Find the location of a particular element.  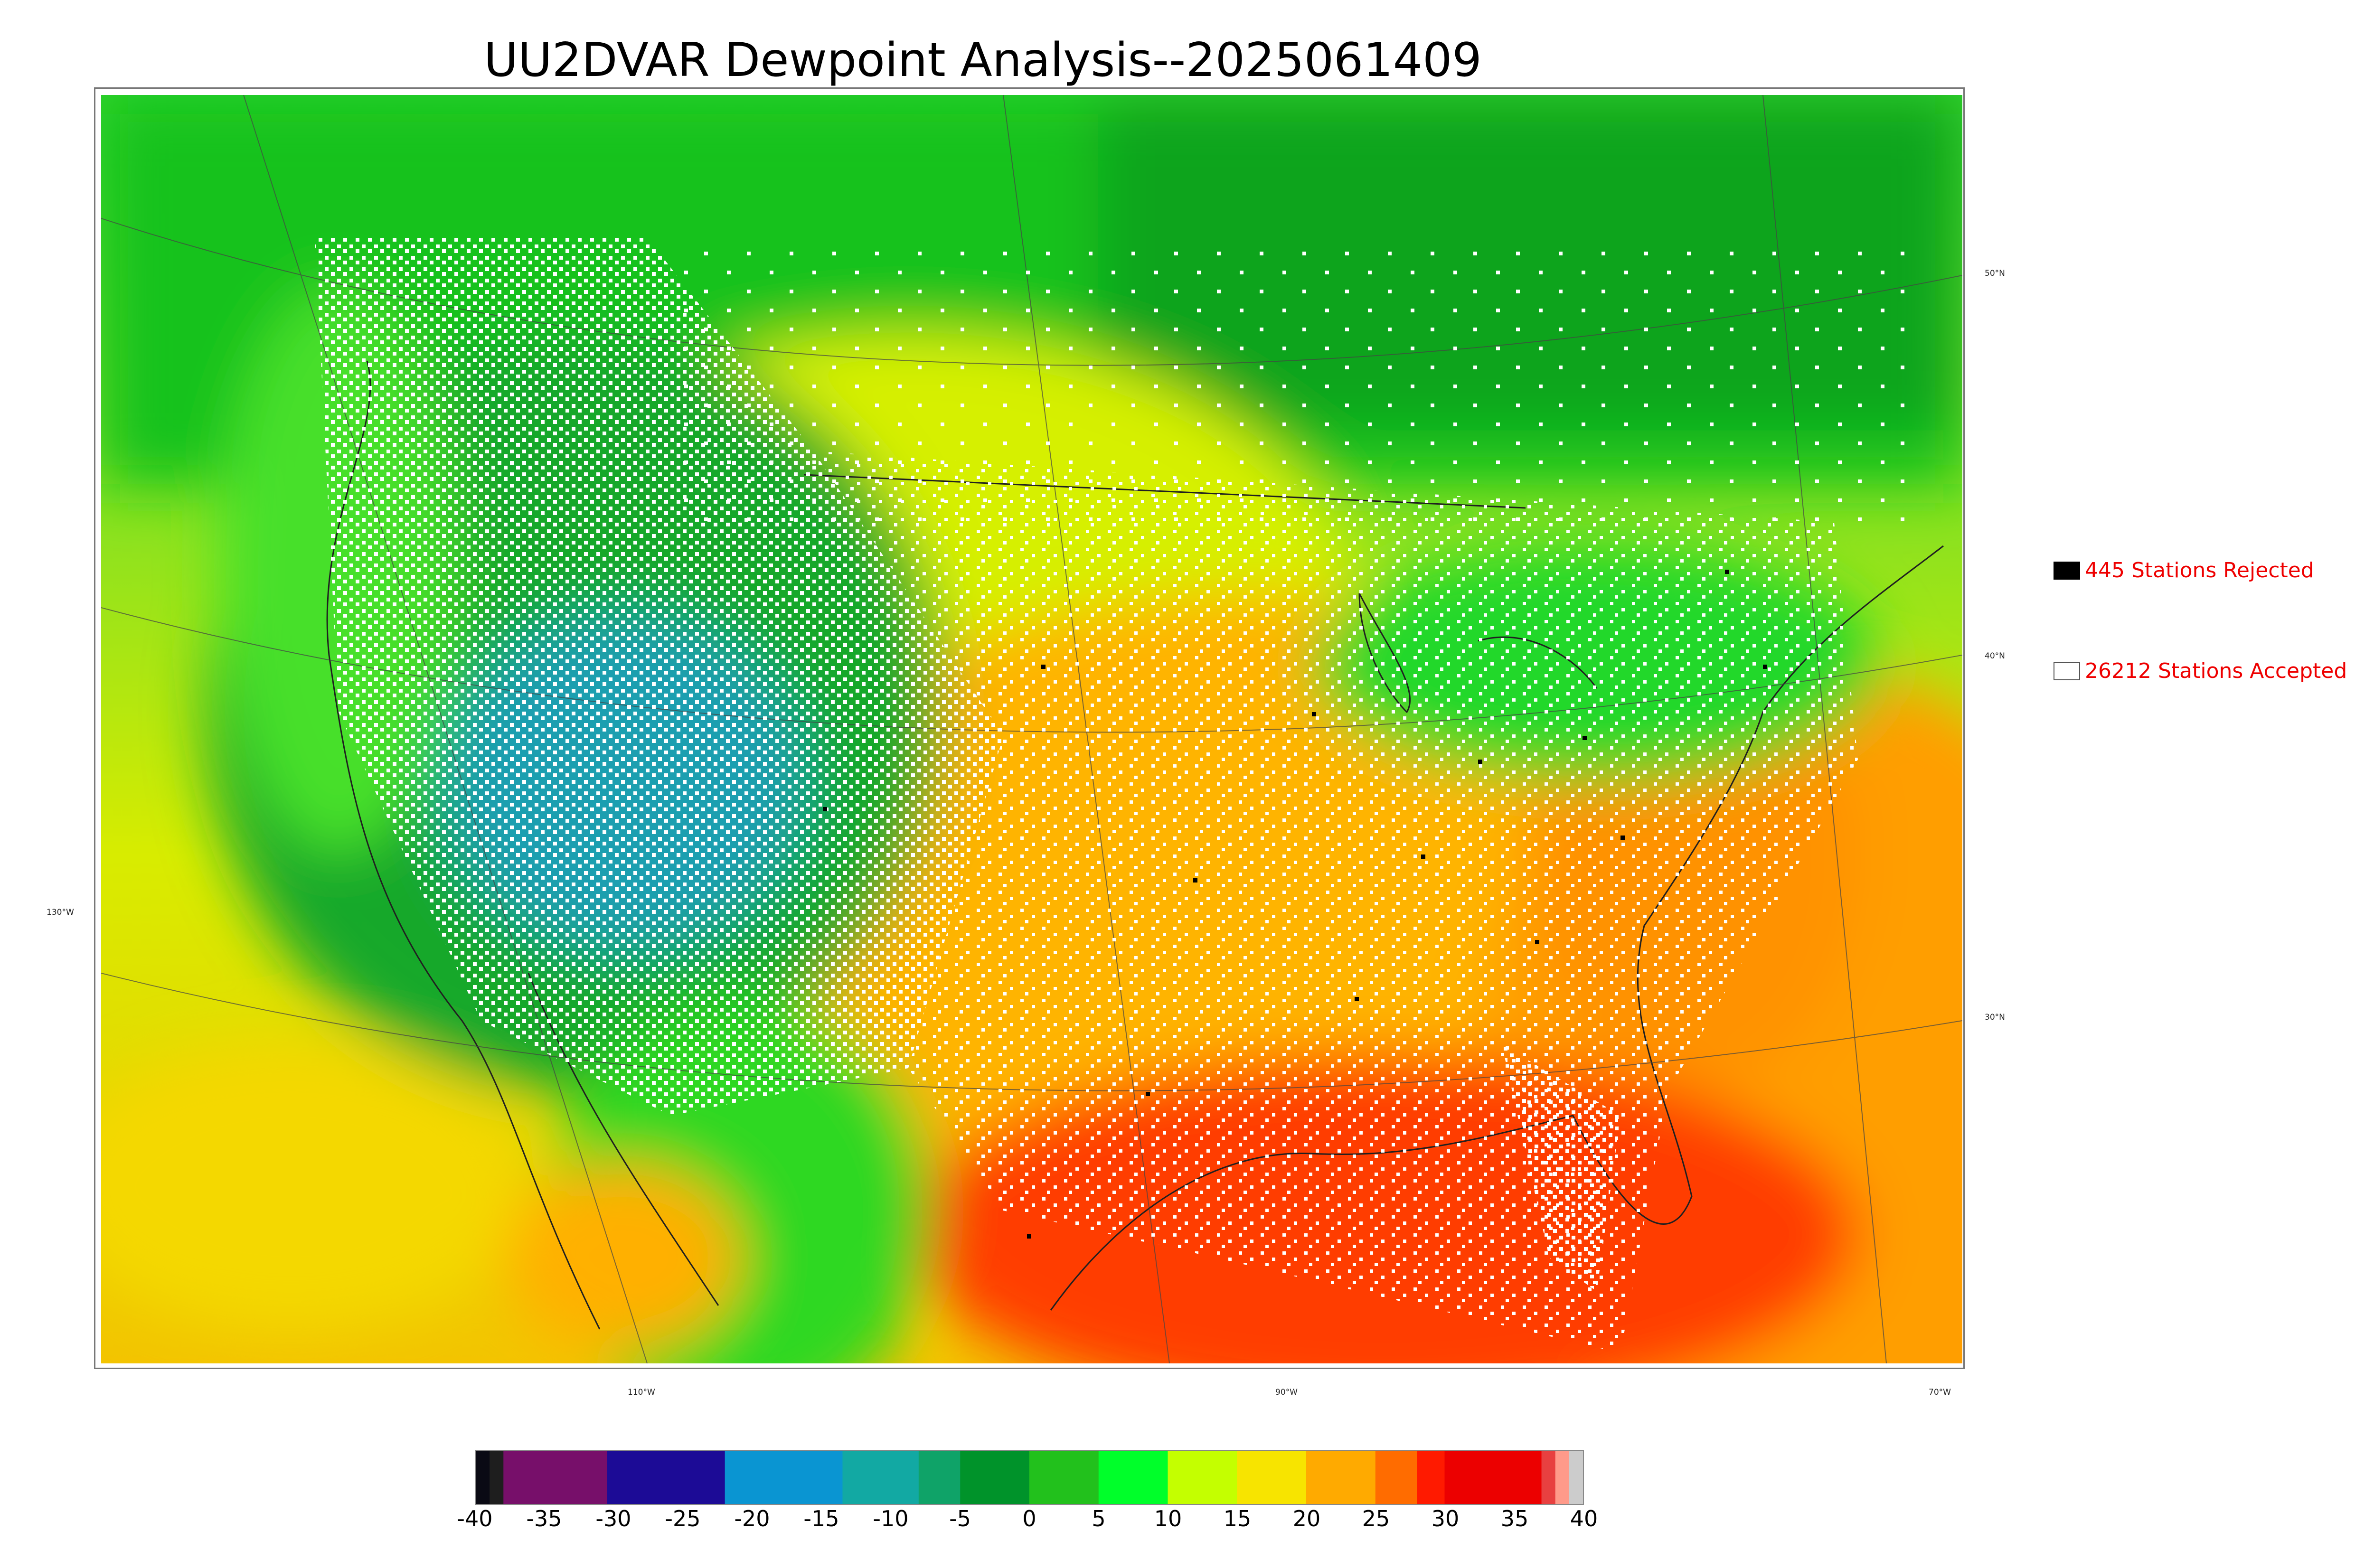

colorbar-tick-label: 15 is located at coordinates (1237, 1518).